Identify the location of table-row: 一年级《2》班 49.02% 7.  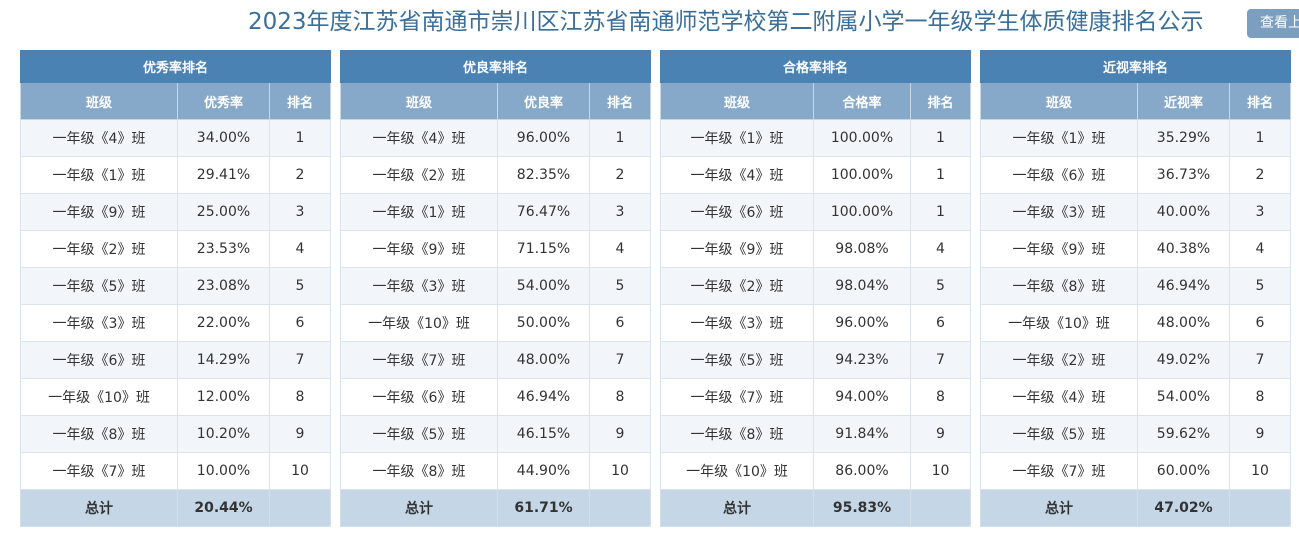
(1136, 360).